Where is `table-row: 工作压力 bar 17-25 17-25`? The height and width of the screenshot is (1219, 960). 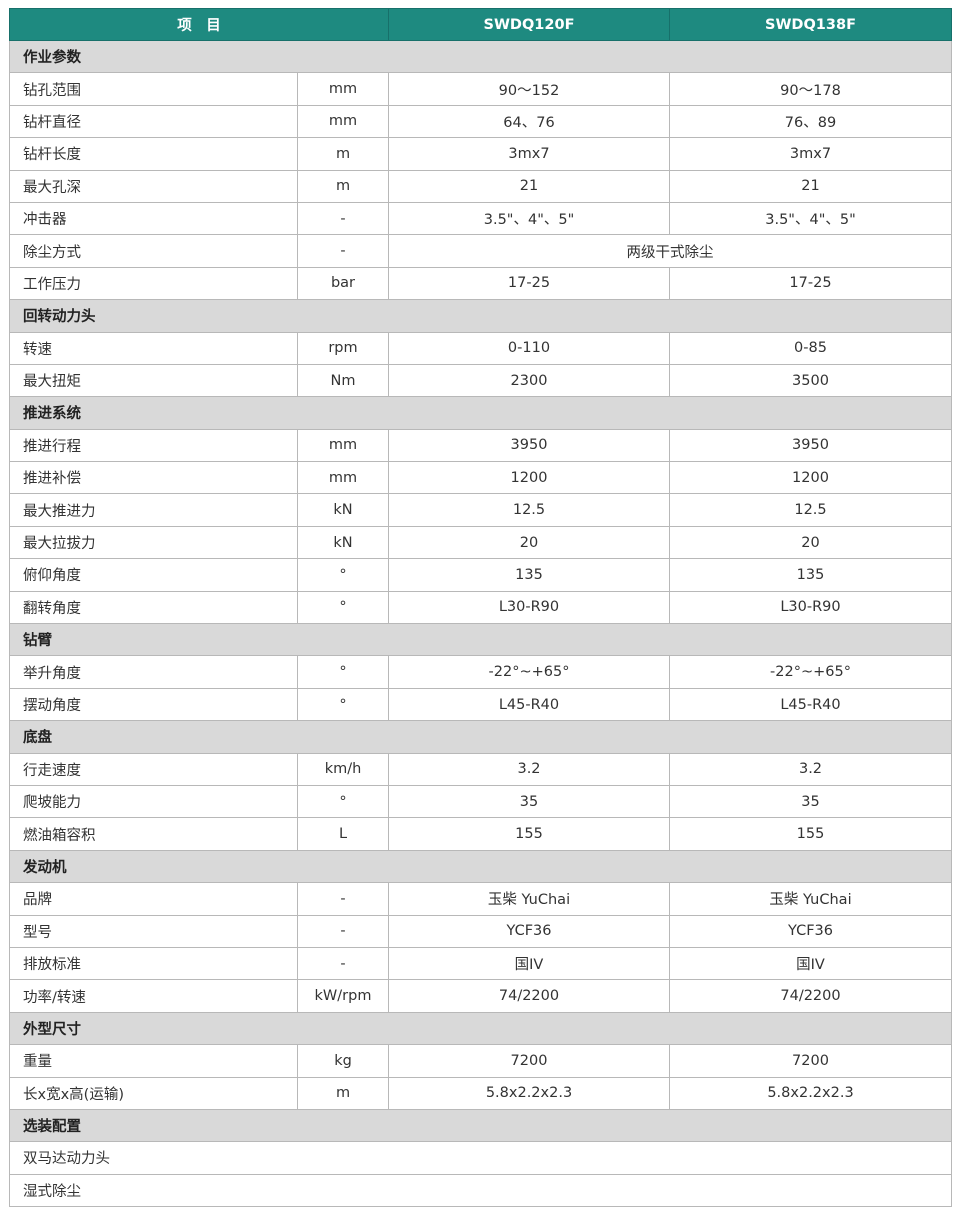 table-row: 工作压力 bar 17-25 17-25 is located at coordinates (480, 283).